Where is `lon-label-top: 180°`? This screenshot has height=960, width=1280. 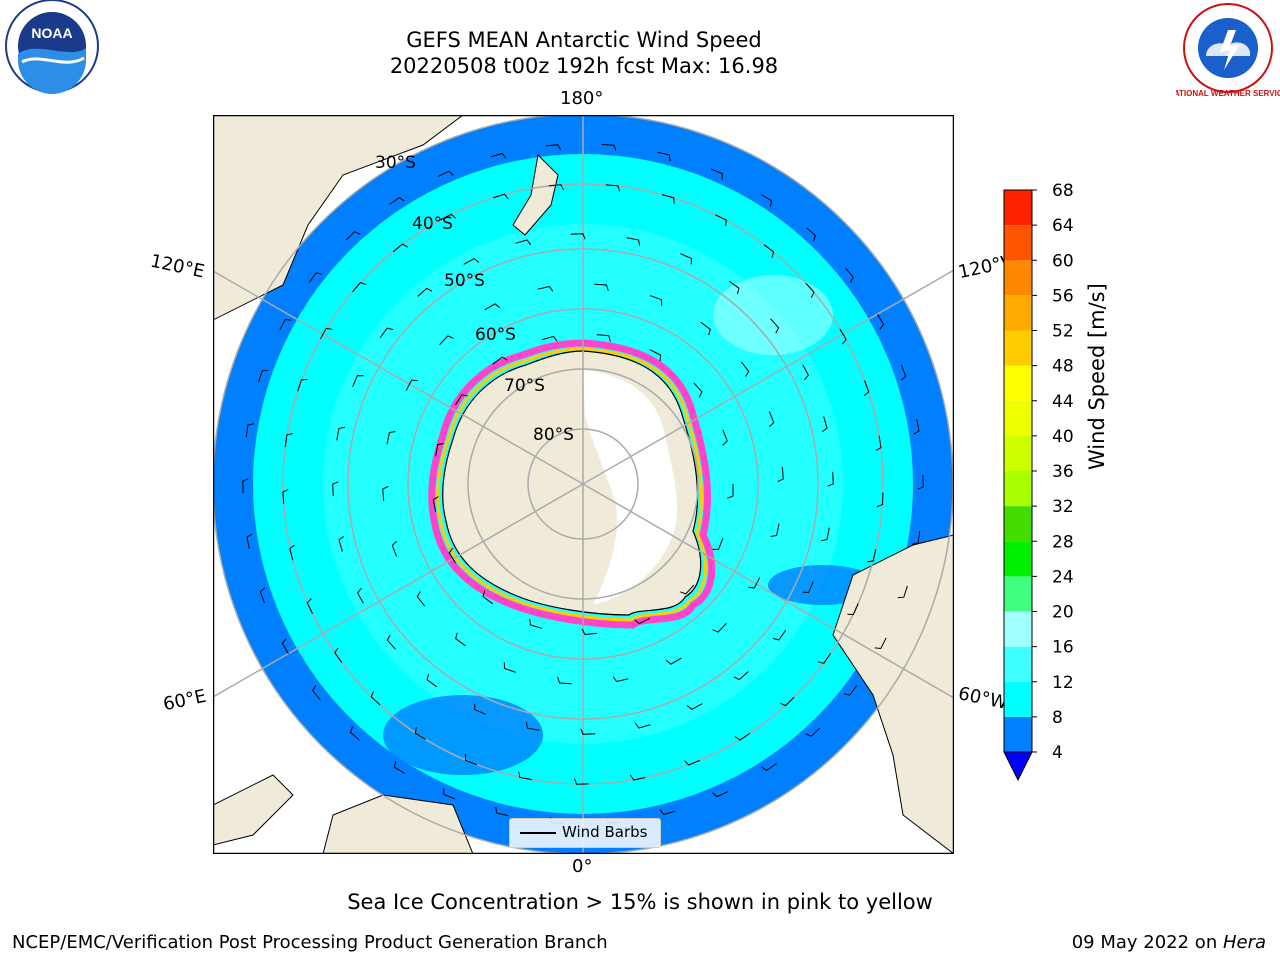
lon-label-top: 180° is located at coordinates (582, 98).